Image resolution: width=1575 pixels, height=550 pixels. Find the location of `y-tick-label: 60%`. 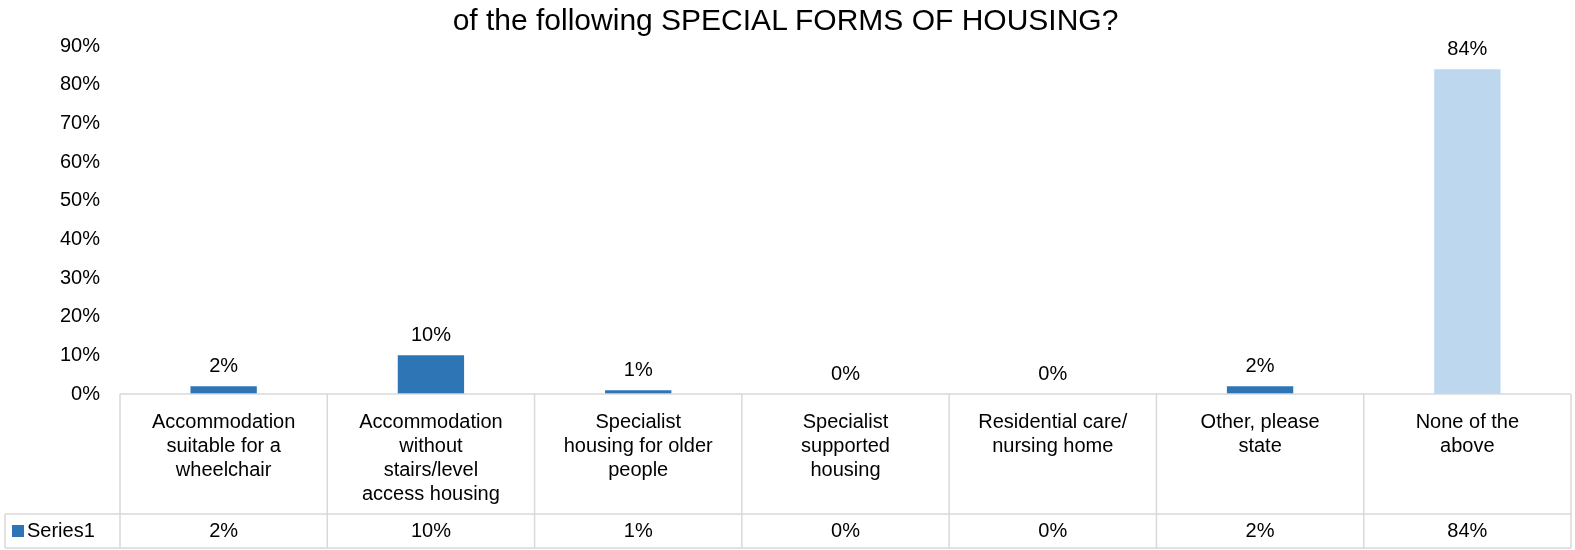

y-tick-label: 60% is located at coordinates (80, 160).